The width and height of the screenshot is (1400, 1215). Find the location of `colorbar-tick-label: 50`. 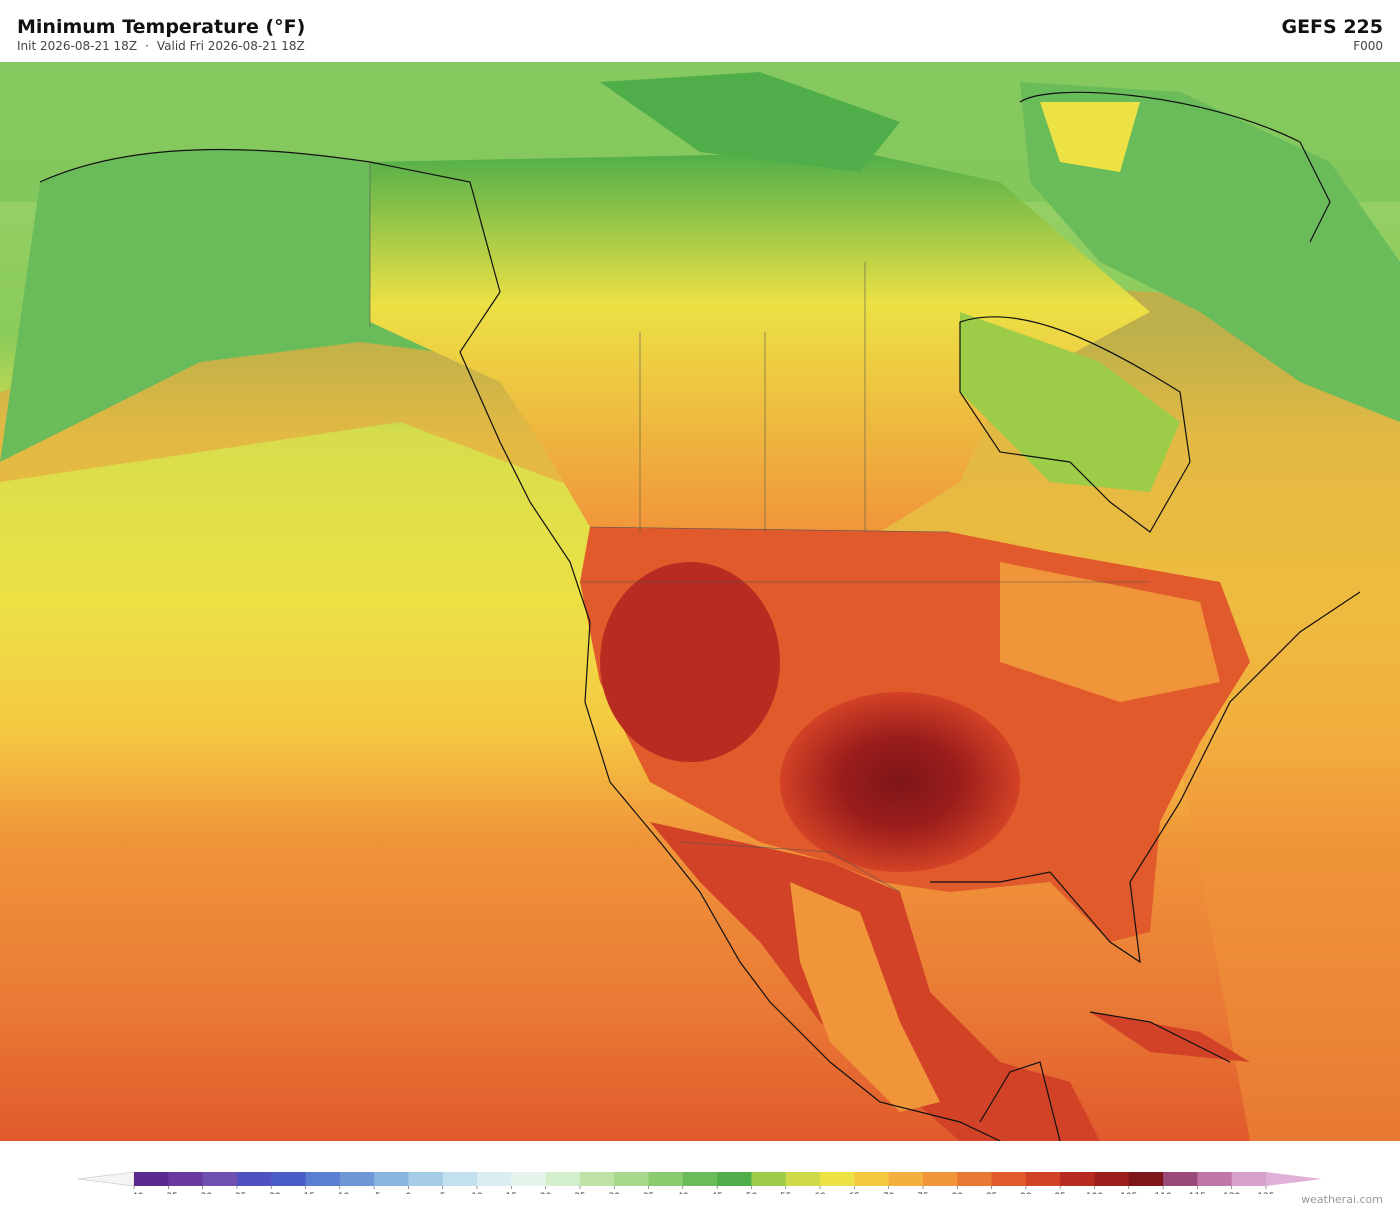

colorbar-tick-label: 50 is located at coordinates (752, 1193).